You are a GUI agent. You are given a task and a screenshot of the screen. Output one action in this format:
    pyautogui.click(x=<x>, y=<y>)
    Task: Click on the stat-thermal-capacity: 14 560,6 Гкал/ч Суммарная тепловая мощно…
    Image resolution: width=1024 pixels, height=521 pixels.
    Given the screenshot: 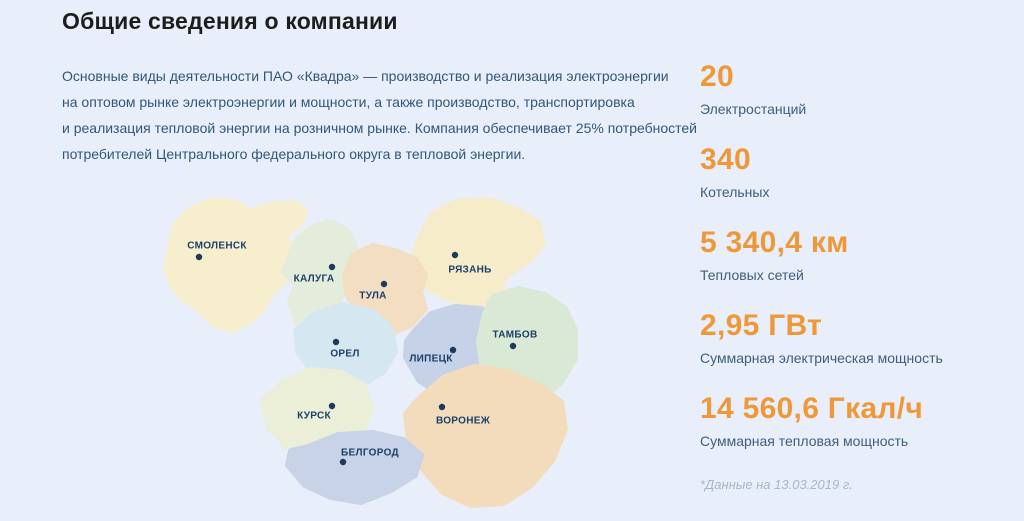 What is the action you would take?
    pyautogui.click(x=857, y=421)
    